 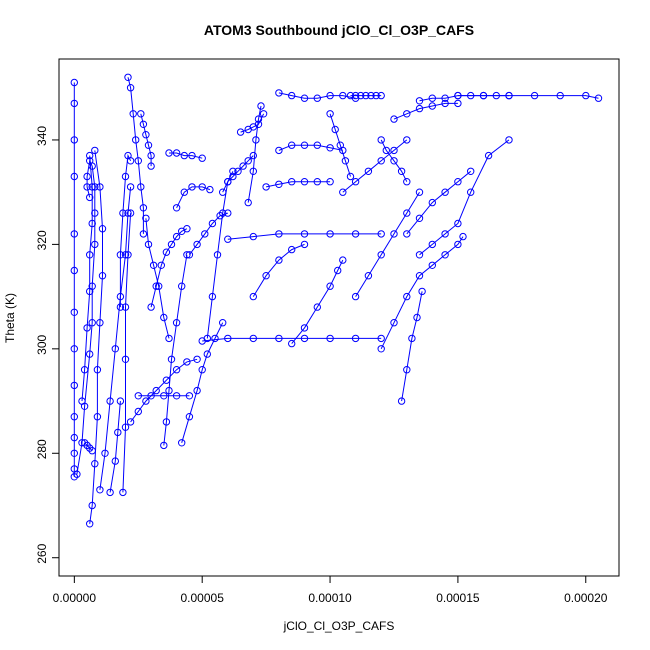 What do you see at coordinates (42, 449) in the screenshot?
I see `y-tick-label: 280` at bounding box center [42, 449].